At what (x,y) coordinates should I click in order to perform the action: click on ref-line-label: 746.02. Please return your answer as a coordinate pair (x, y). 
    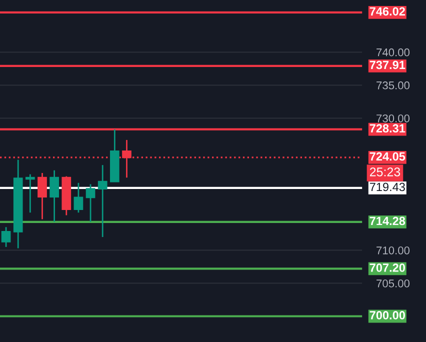
    Looking at the image, I should click on (387, 11).